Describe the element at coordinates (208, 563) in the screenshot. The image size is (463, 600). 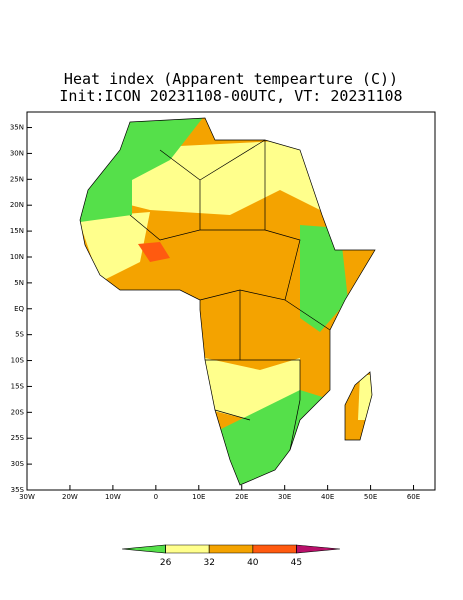
I see `colorbar-label: 32` at that location.